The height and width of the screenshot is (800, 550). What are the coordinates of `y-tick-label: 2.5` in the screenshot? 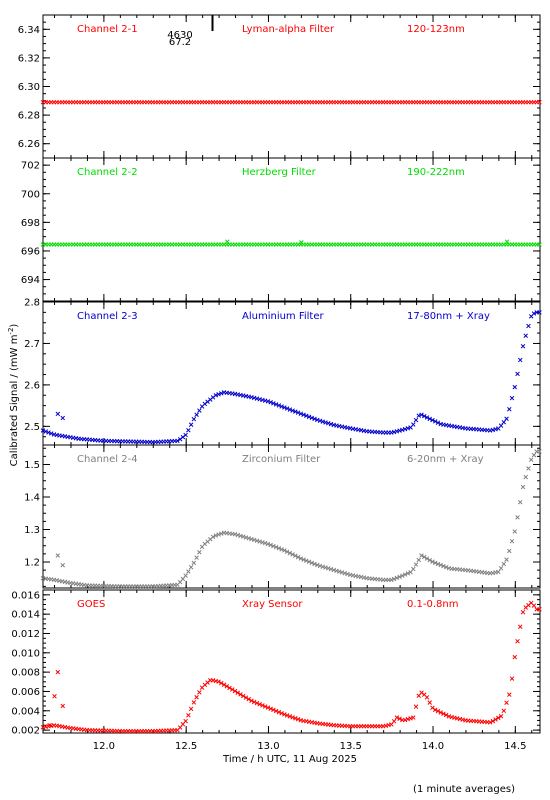 It's located at (32, 427).